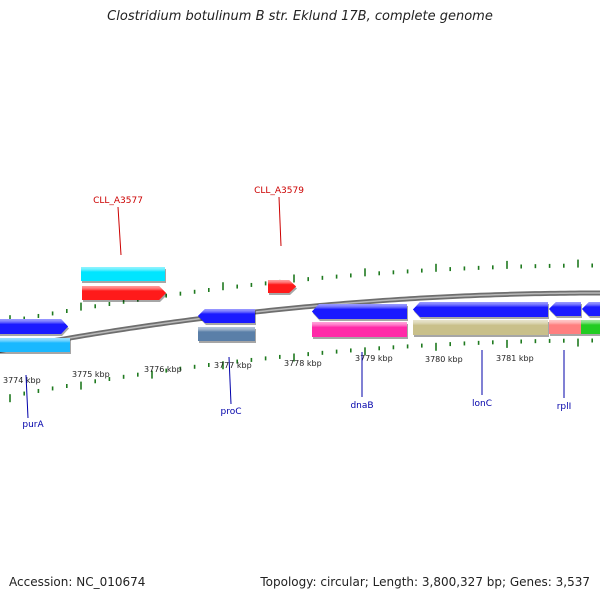 The image size is (600, 600). I want to click on feature-f5, so click(35, 346).